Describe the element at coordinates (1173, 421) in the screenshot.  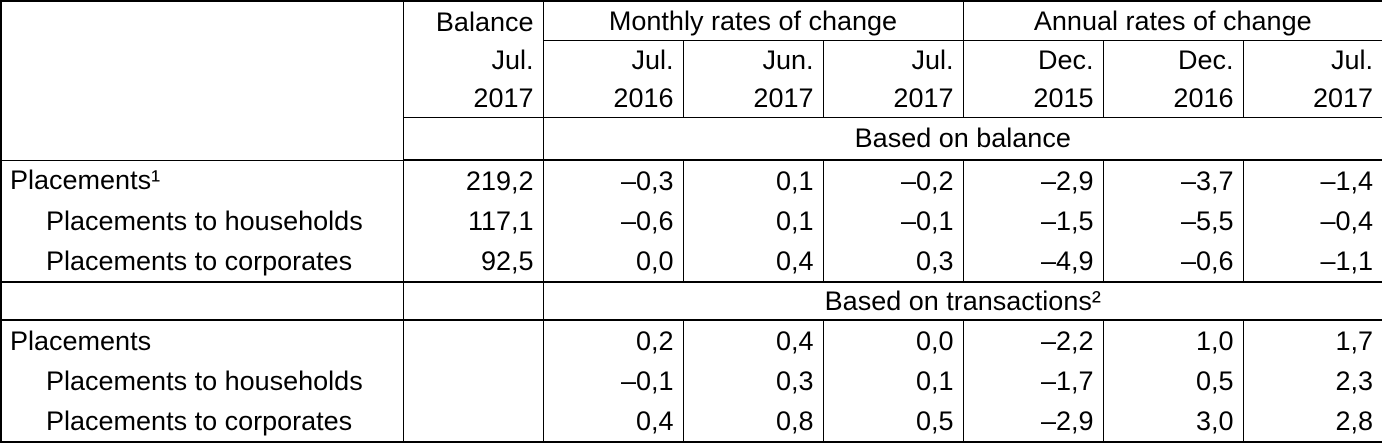
I see `rate-value: 3,0` at that location.